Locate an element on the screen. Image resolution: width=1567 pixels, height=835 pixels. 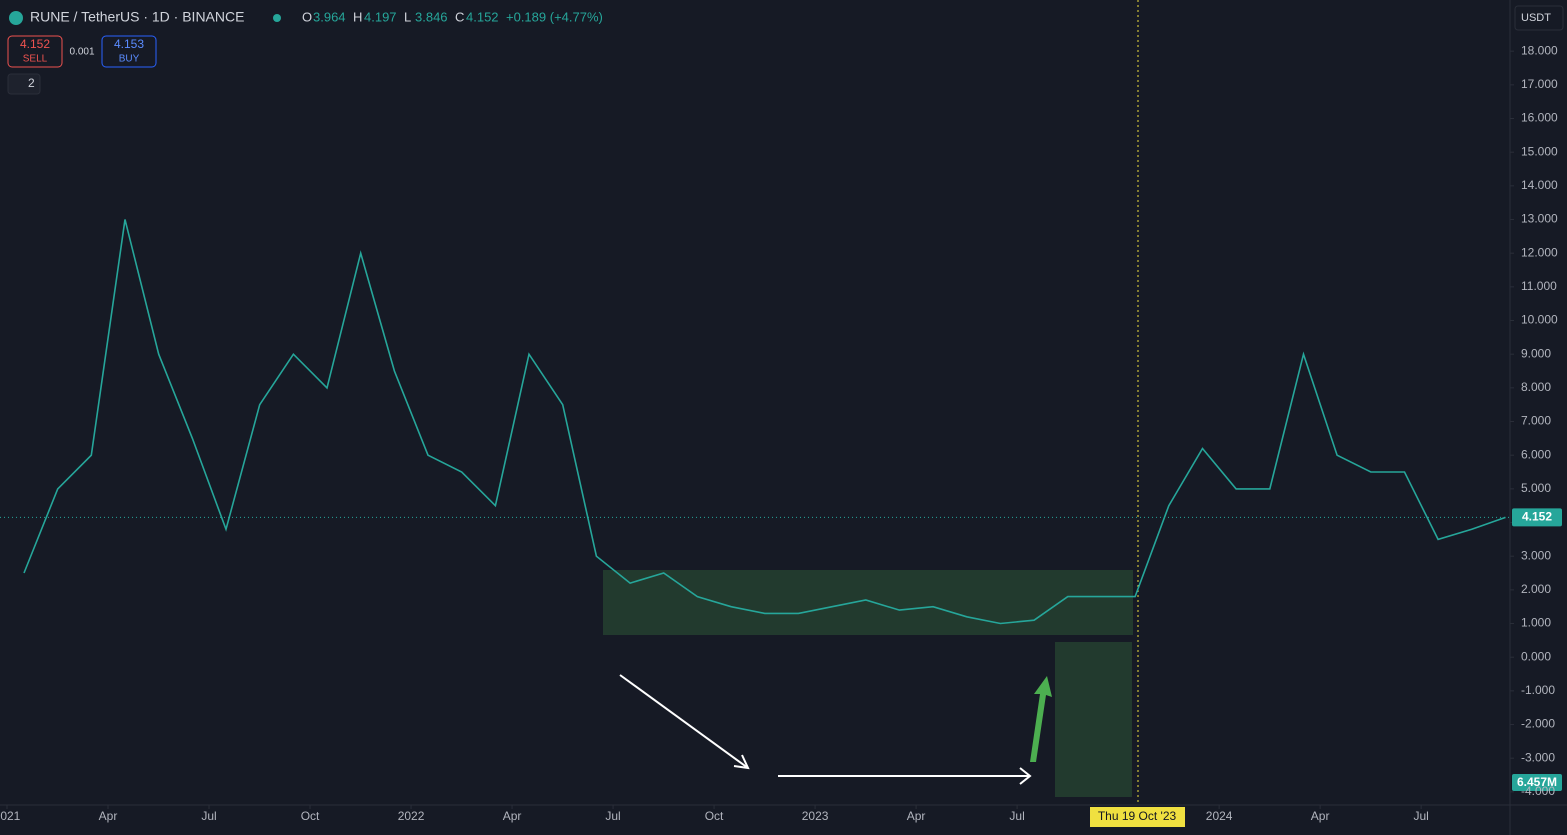
y-tick-label: 0.000 is located at coordinates (1536, 656).